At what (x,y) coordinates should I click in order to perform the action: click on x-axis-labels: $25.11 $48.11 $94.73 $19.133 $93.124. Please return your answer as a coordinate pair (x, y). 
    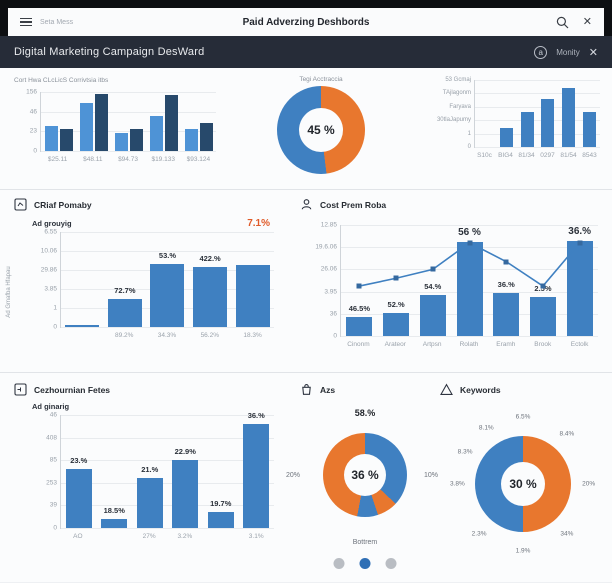
    Looking at the image, I should click on (128, 159).